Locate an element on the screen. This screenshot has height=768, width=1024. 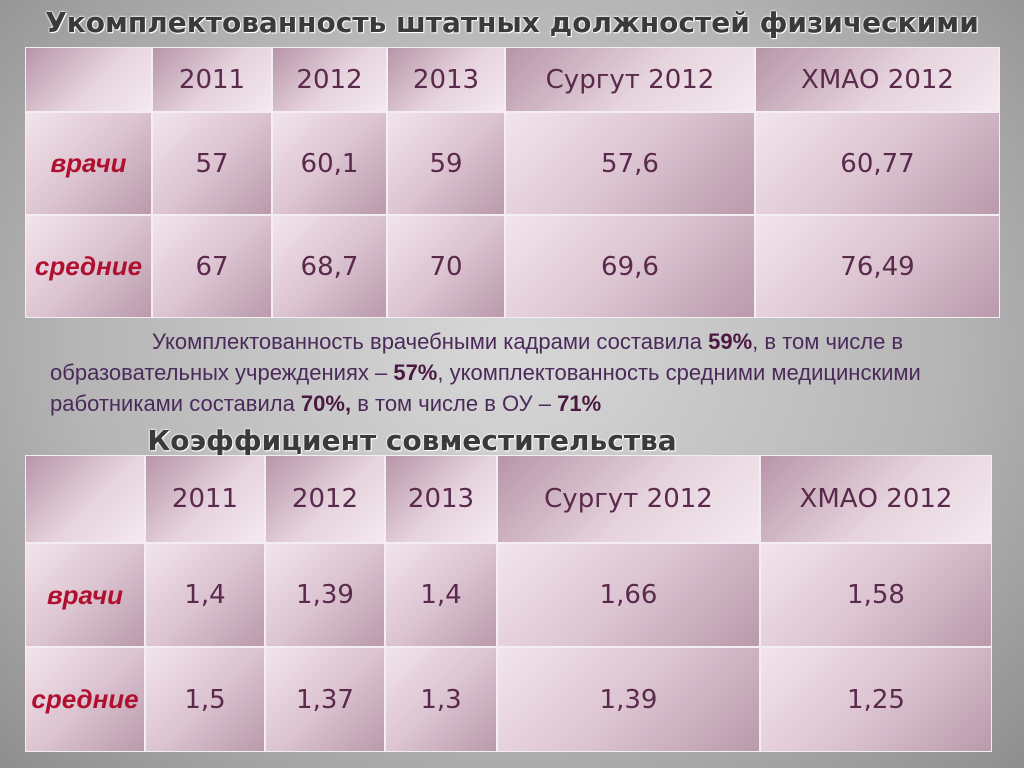
cell-text: 1,25 is located at coordinates (876, 699).